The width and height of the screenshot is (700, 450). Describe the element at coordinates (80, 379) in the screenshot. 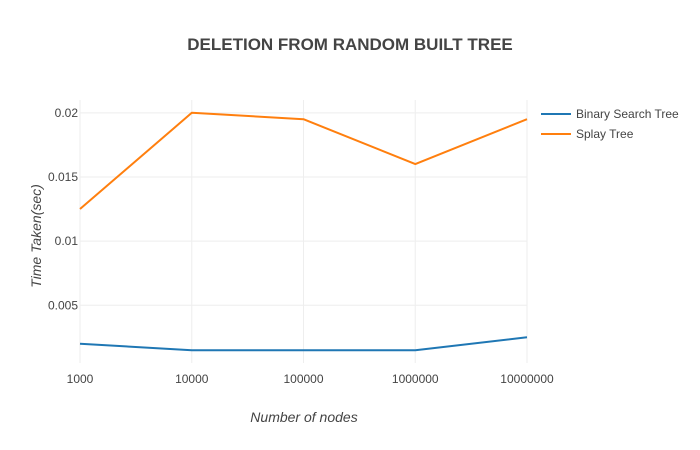

I see `x-tick-label: 1000` at that location.